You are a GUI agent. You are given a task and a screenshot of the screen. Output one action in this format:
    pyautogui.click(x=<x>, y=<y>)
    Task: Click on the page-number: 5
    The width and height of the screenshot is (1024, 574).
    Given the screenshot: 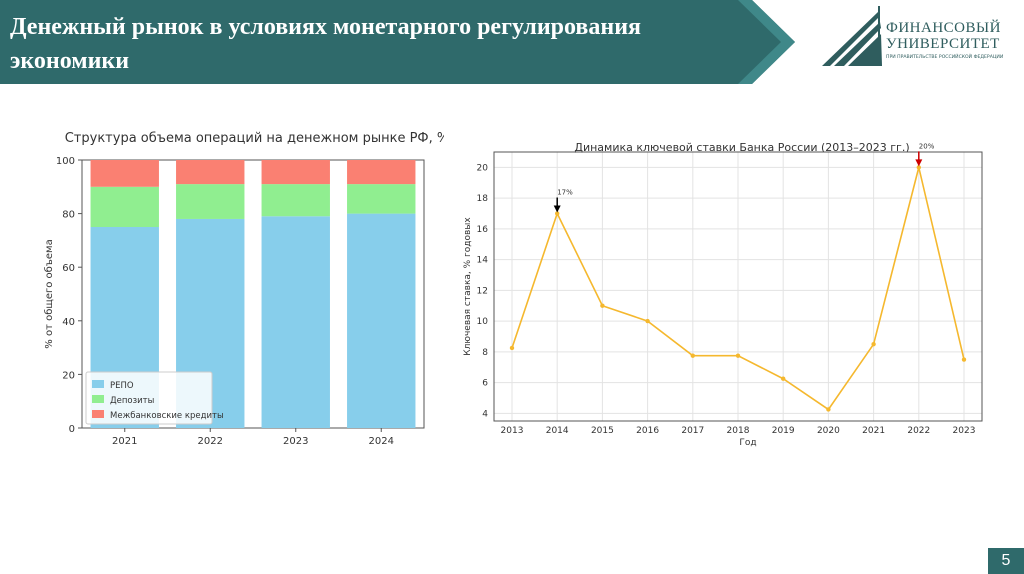 What is the action you would take?
    pyautogui.click(x=1006, y=561)
    